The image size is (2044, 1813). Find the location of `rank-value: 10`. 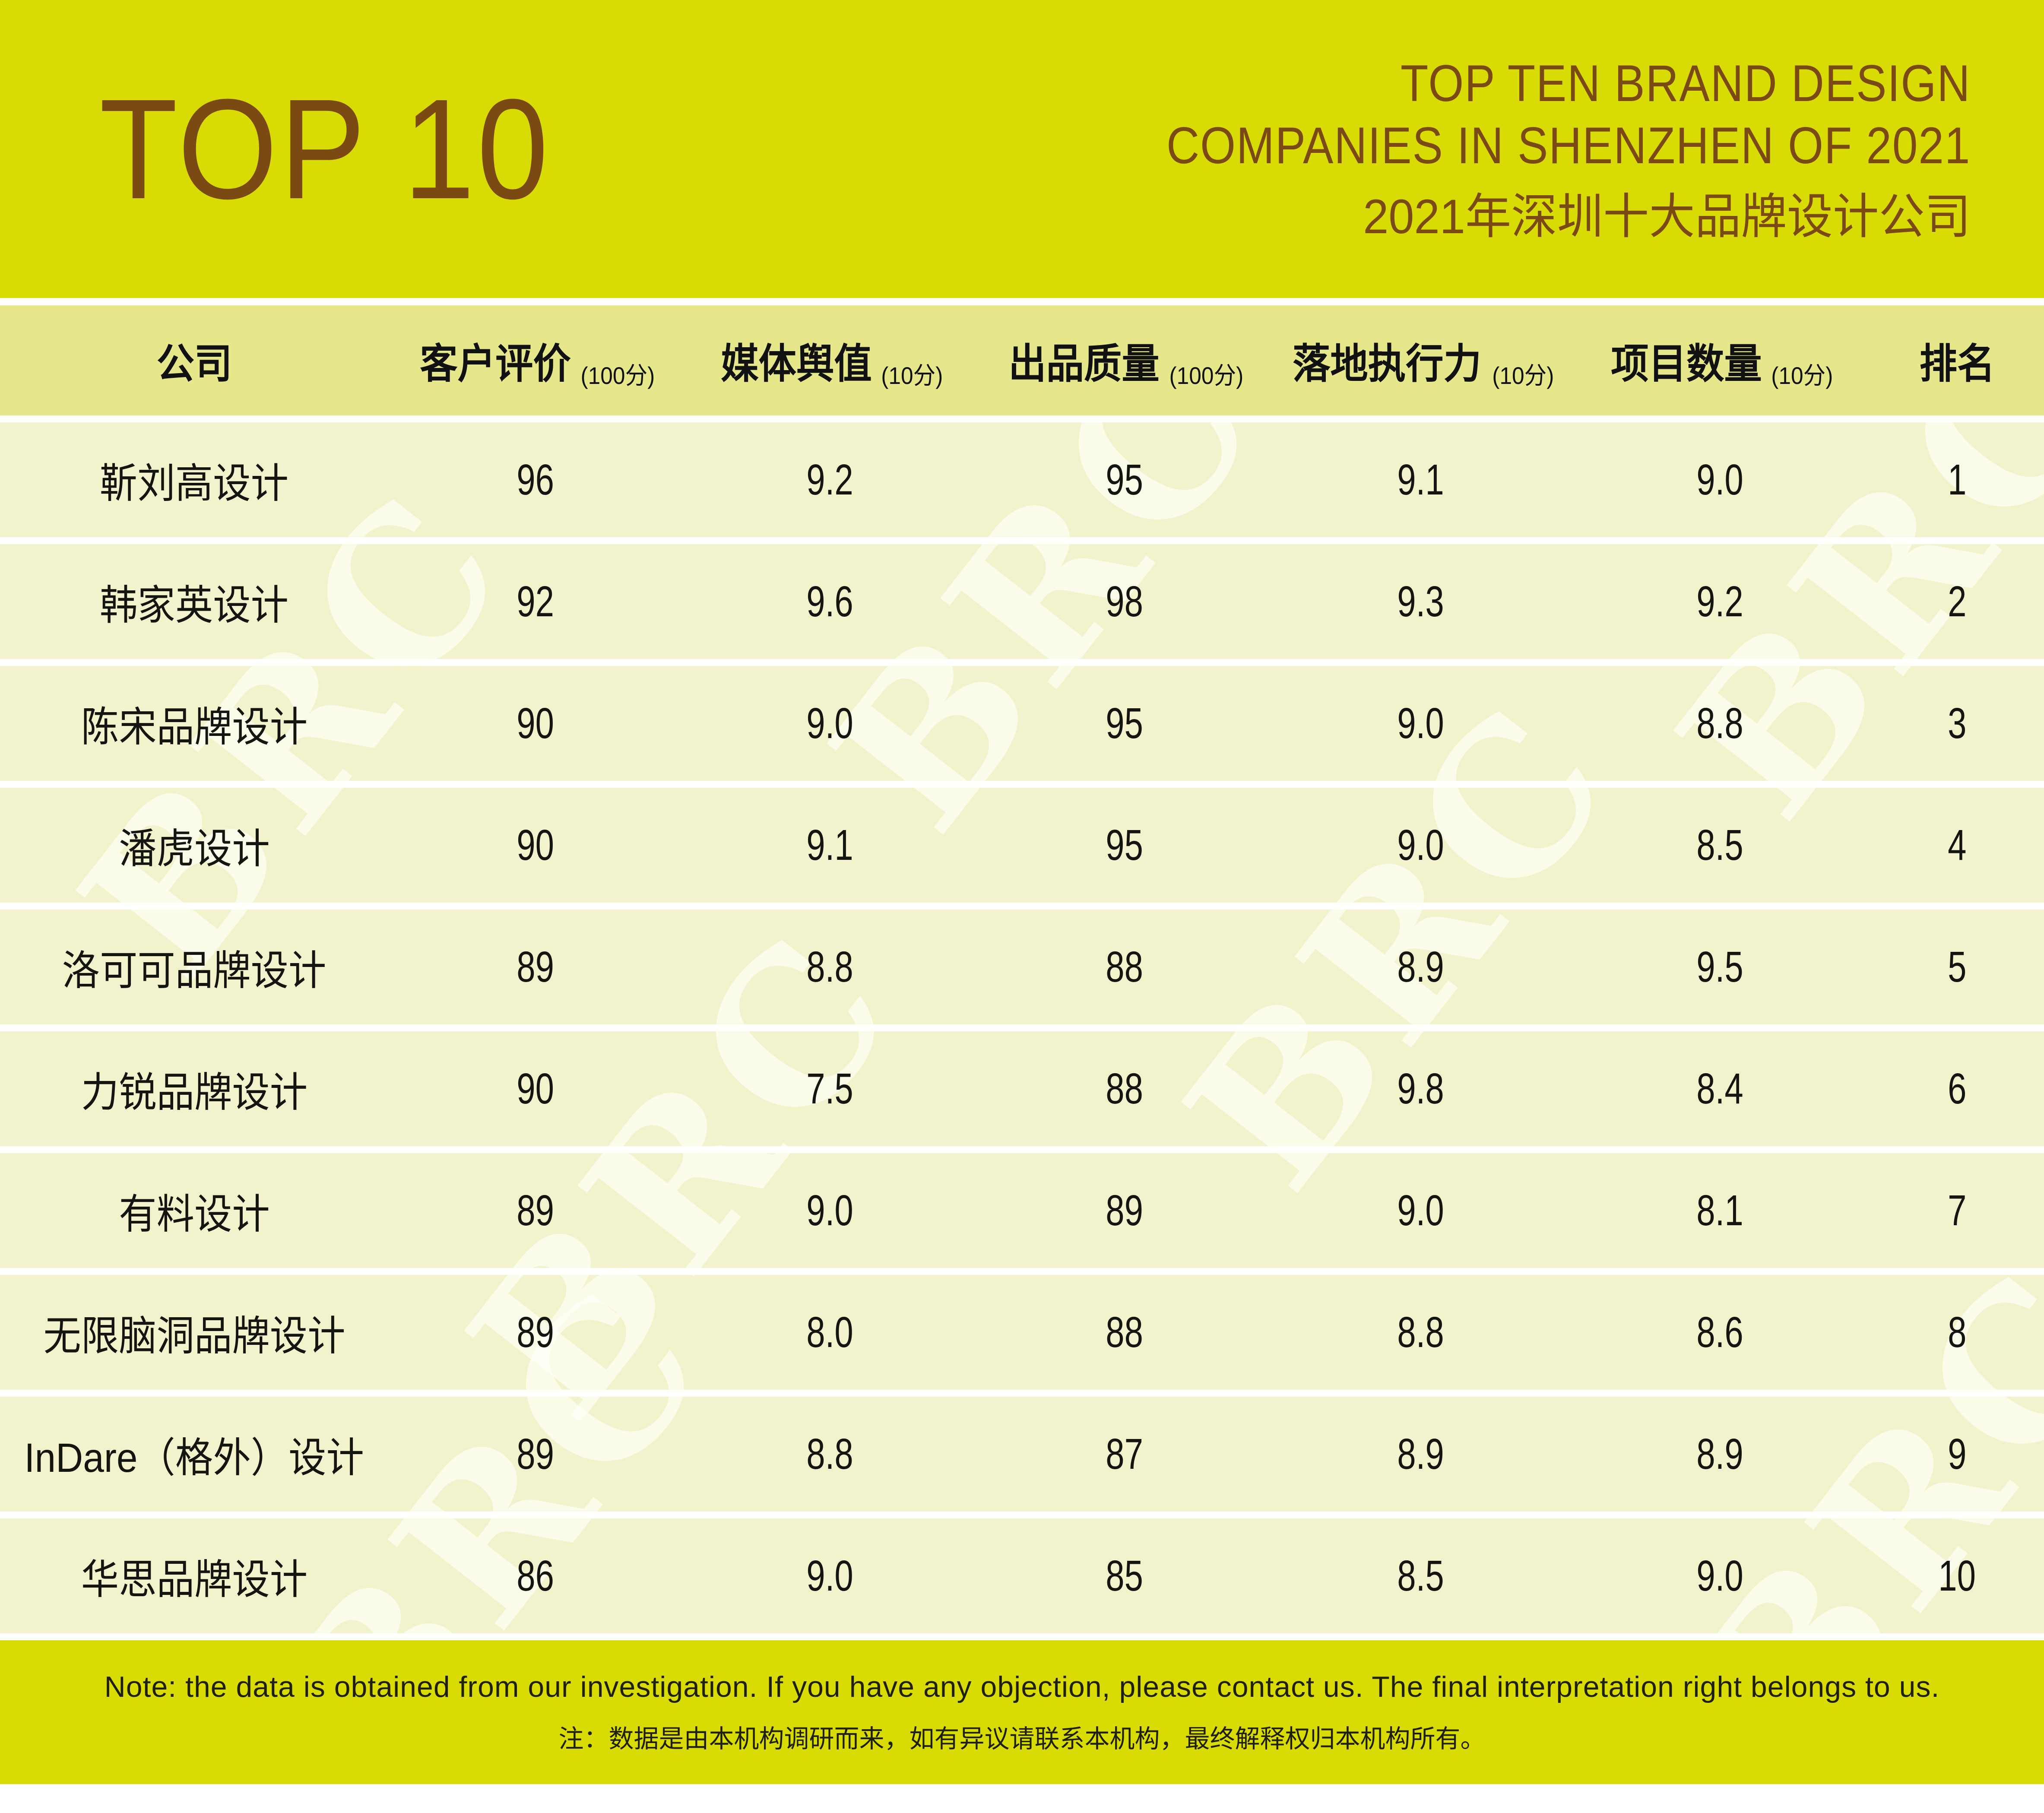

rank-value: 10 is located at coordinates (1957, 1575).